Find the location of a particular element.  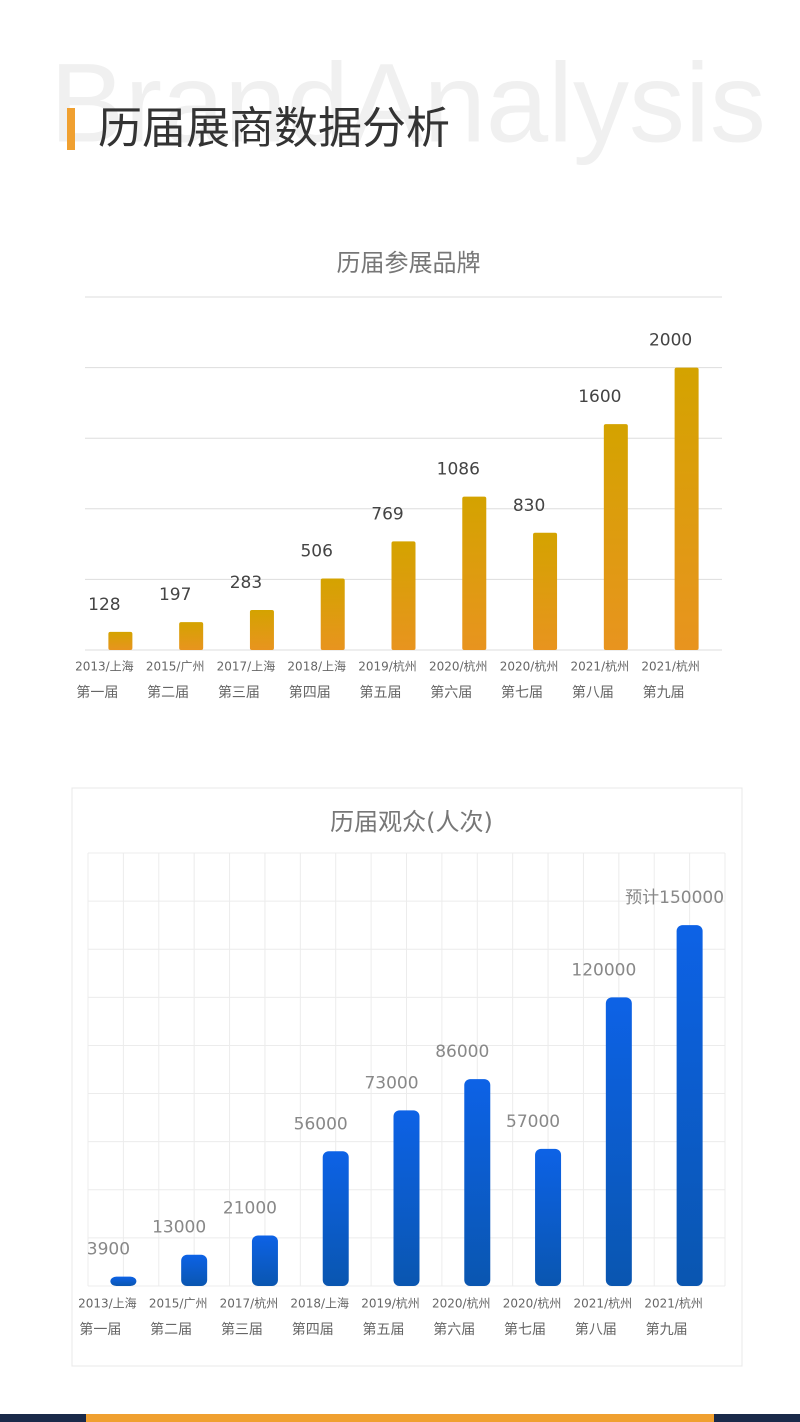

data-label: 128 is located at coordinates (104, 605).